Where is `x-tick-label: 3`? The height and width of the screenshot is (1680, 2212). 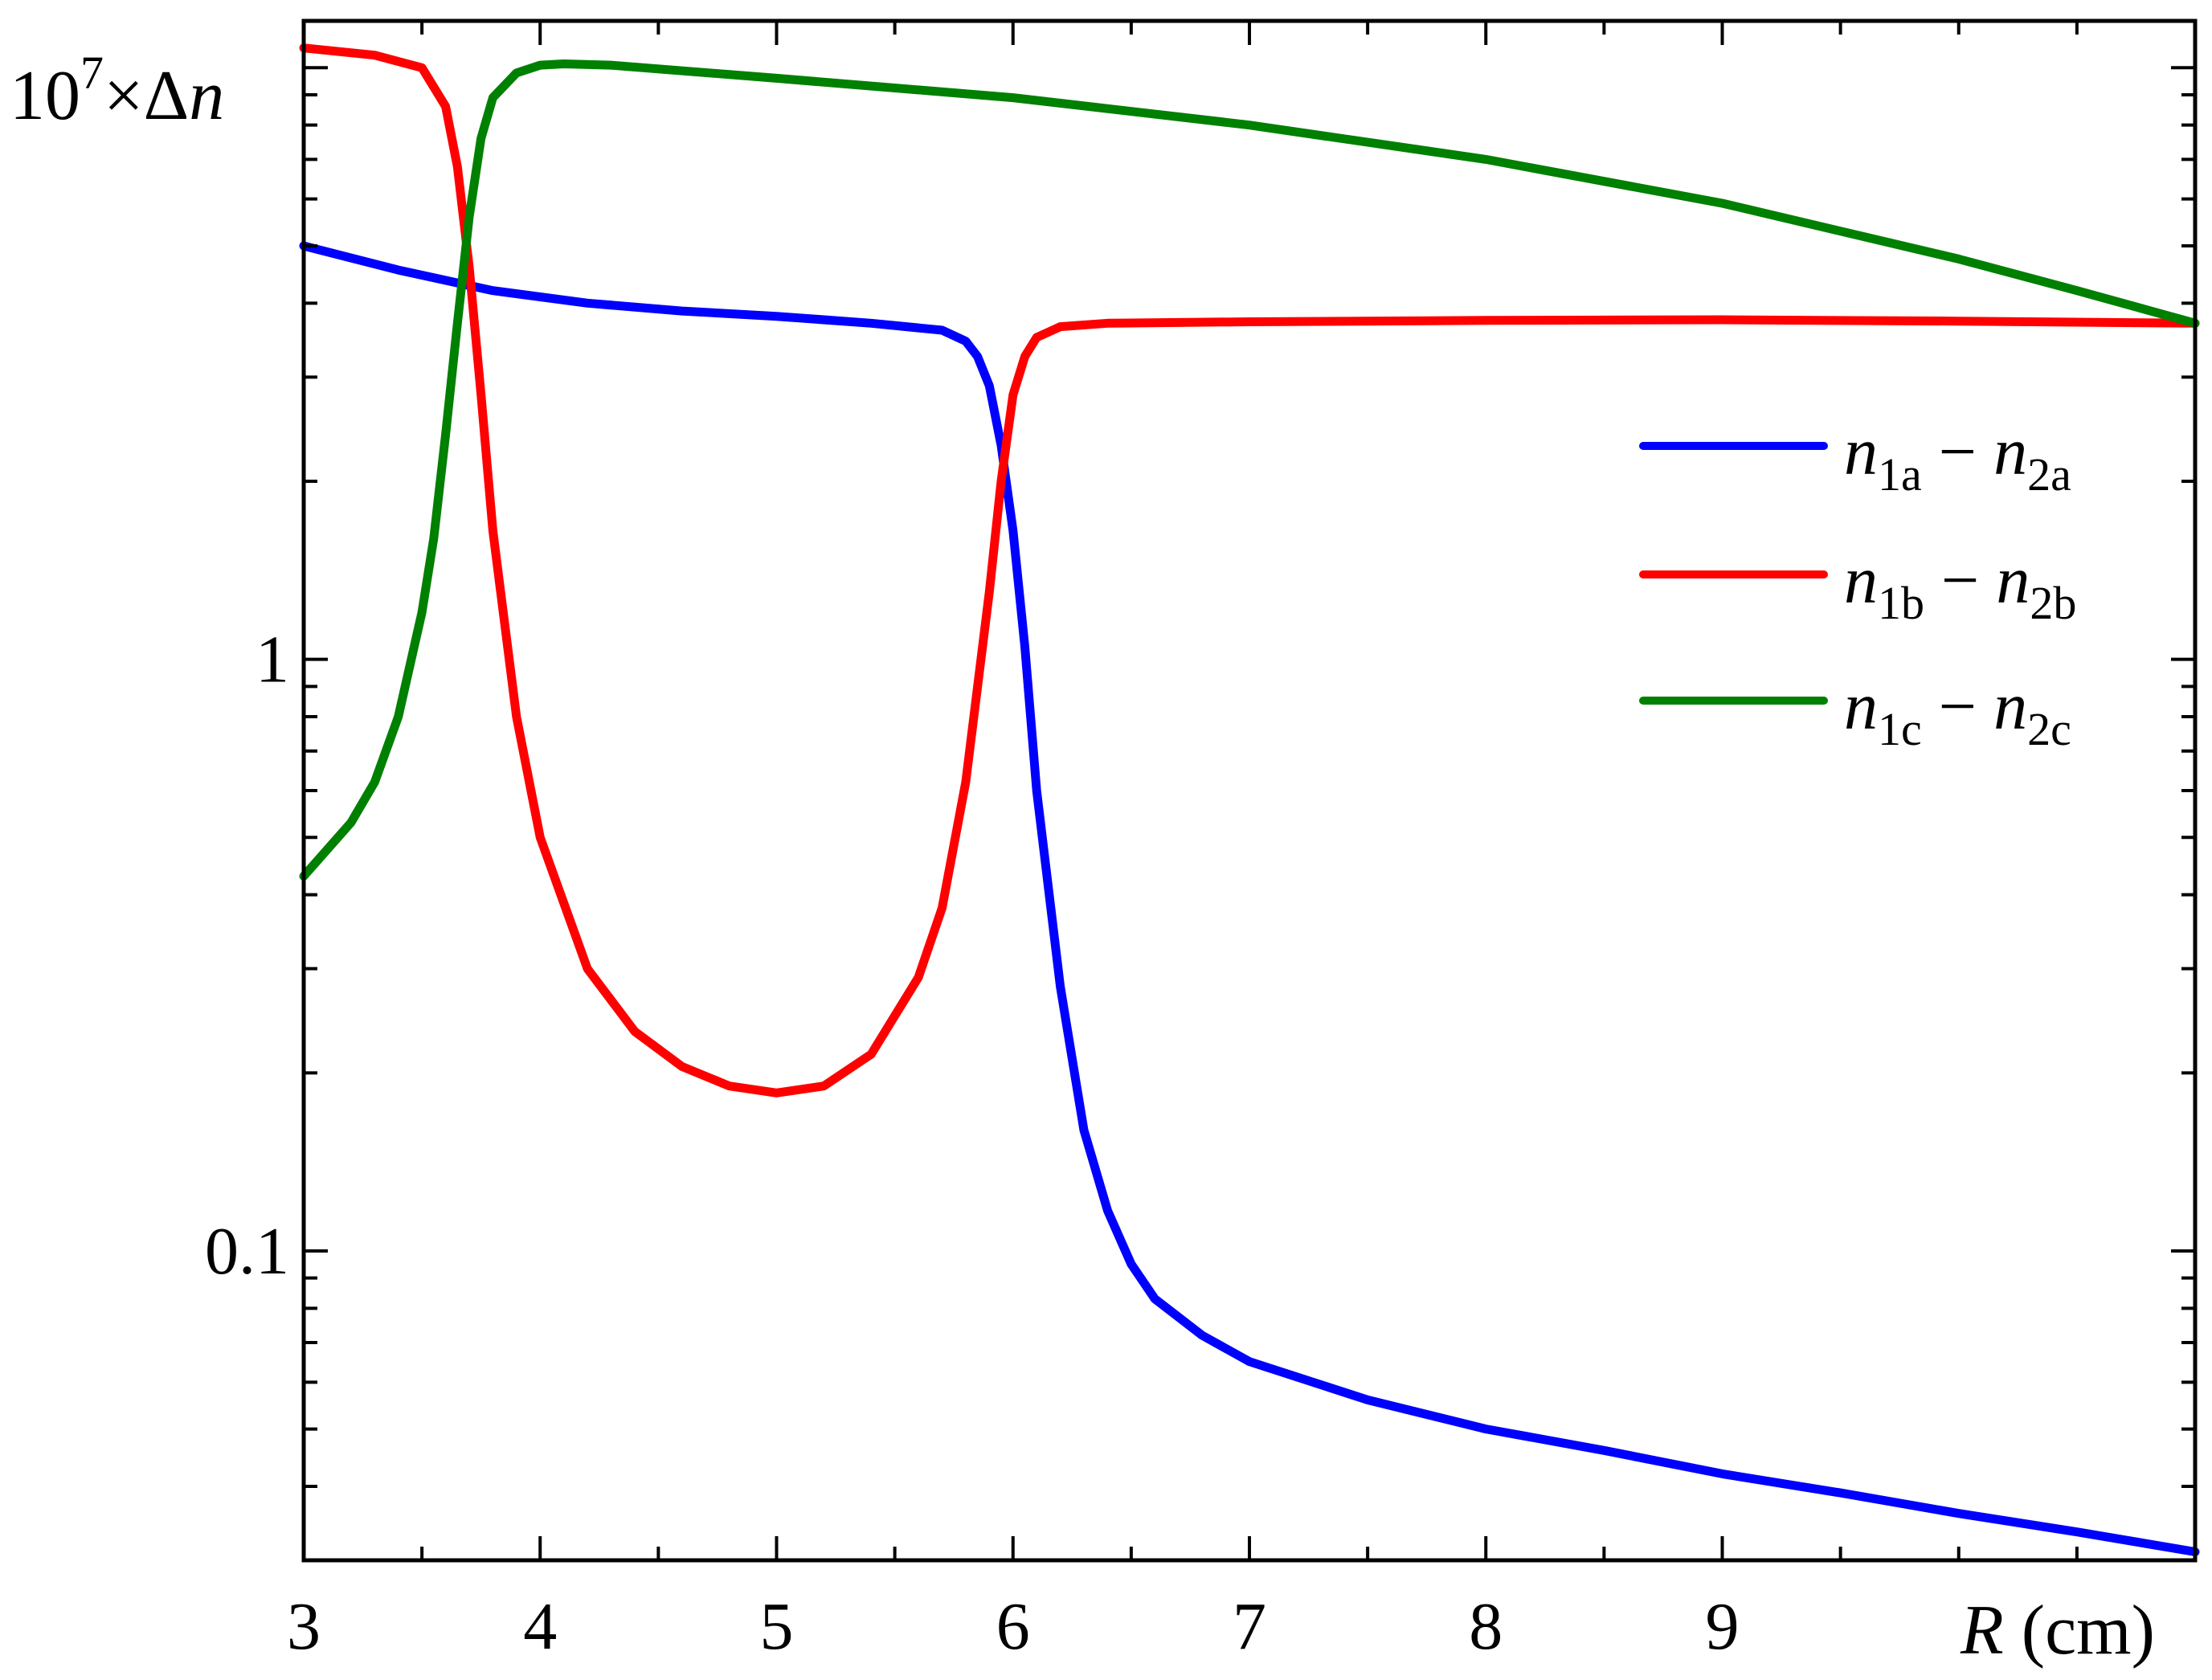 x-tick-label: 3 is located at coordinates (304, 1626).